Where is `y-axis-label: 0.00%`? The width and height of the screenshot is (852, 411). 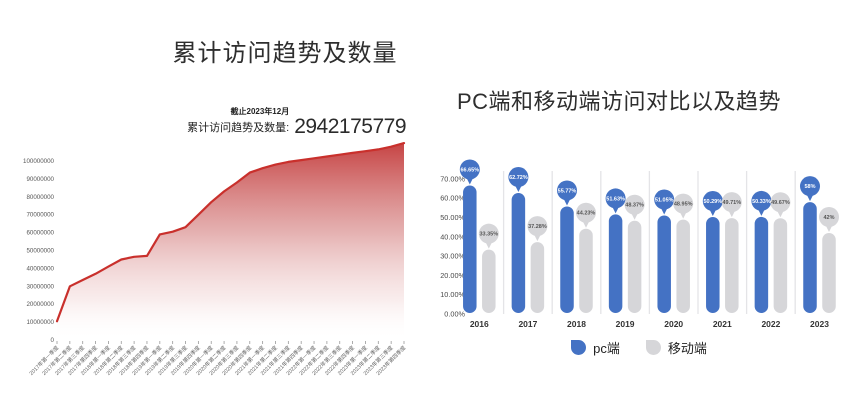
y-axis-label: 0.00% is located at coordinates (454, 314).